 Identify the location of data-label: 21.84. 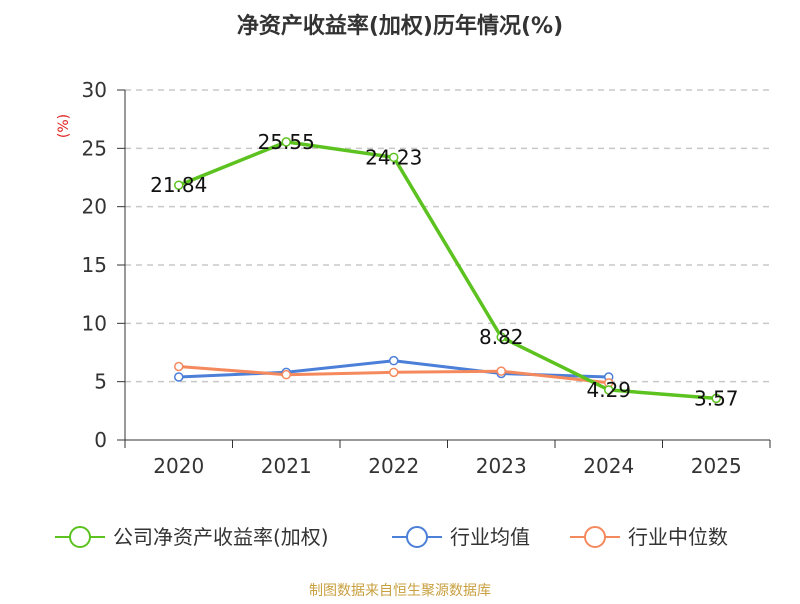
(178, 185).